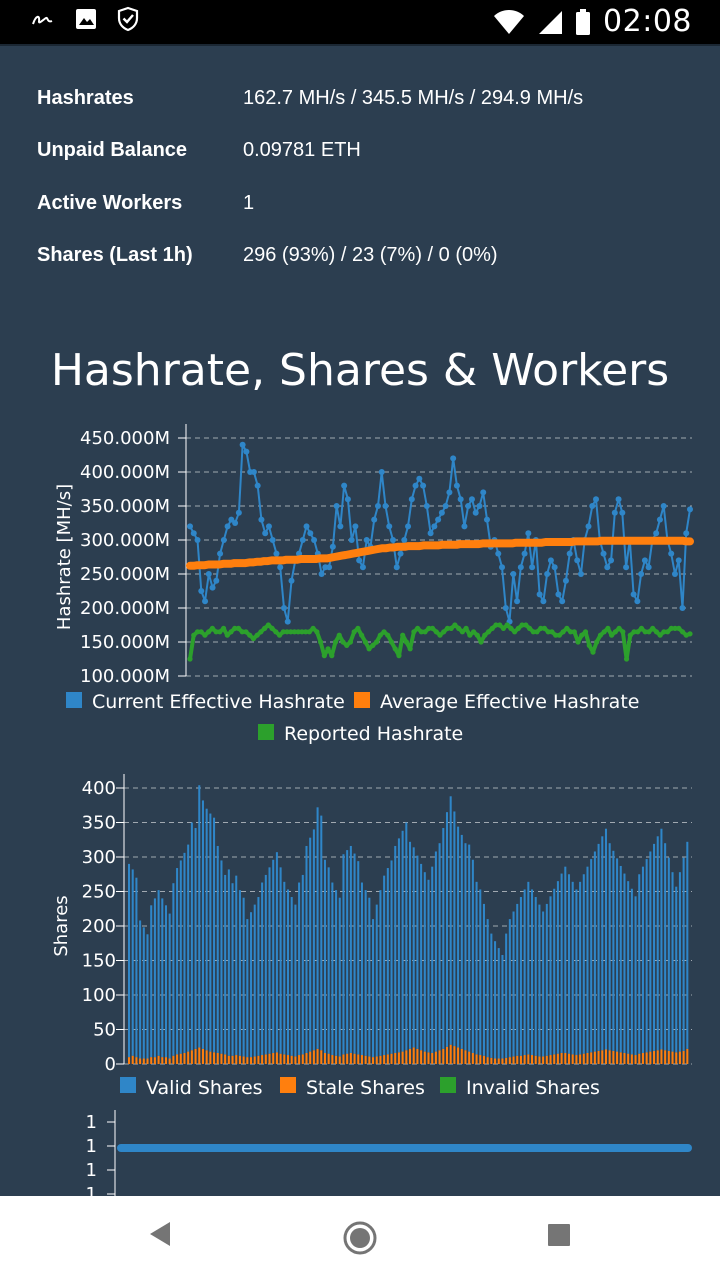  What do you see at coordinates (413, 97) in the screenshot?
I see `stat-value: 162.7 MH/s / 345.5 MH/s / 294.9 MH/s` at bounding box center [413, 97].